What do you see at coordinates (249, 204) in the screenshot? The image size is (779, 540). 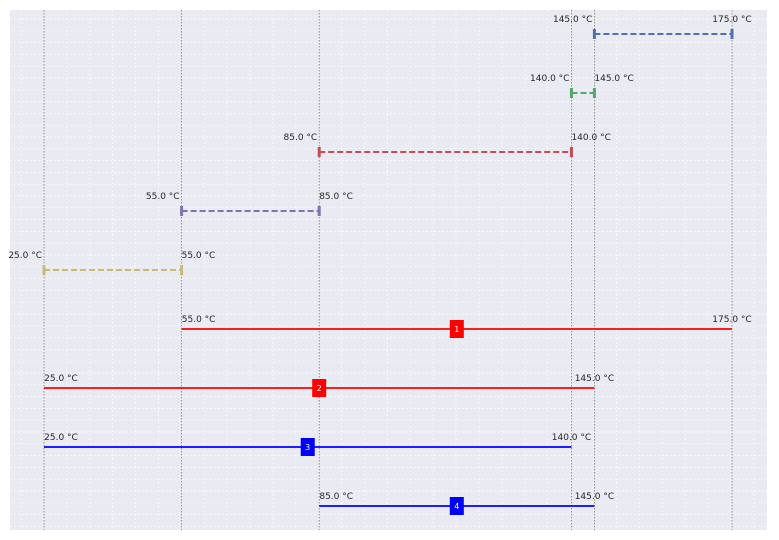 I see `dashed-interval: 55.0 °C 85.0 °C` at bounding box center [249, 204].